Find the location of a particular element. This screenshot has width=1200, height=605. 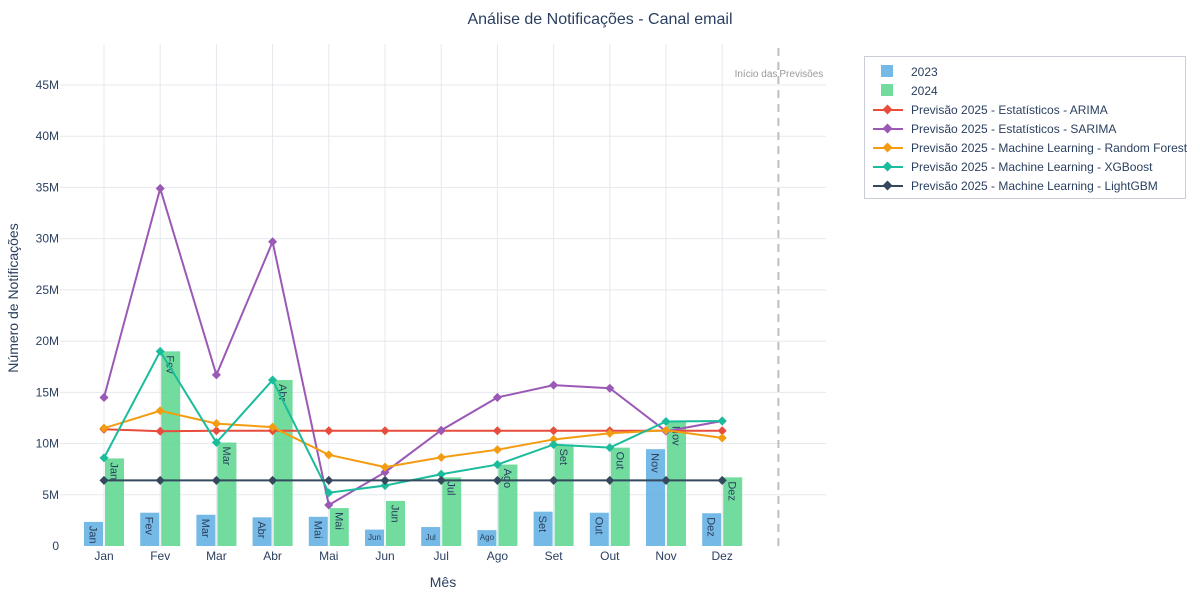

bar-2023-jun is located at coordinates (374, 537).